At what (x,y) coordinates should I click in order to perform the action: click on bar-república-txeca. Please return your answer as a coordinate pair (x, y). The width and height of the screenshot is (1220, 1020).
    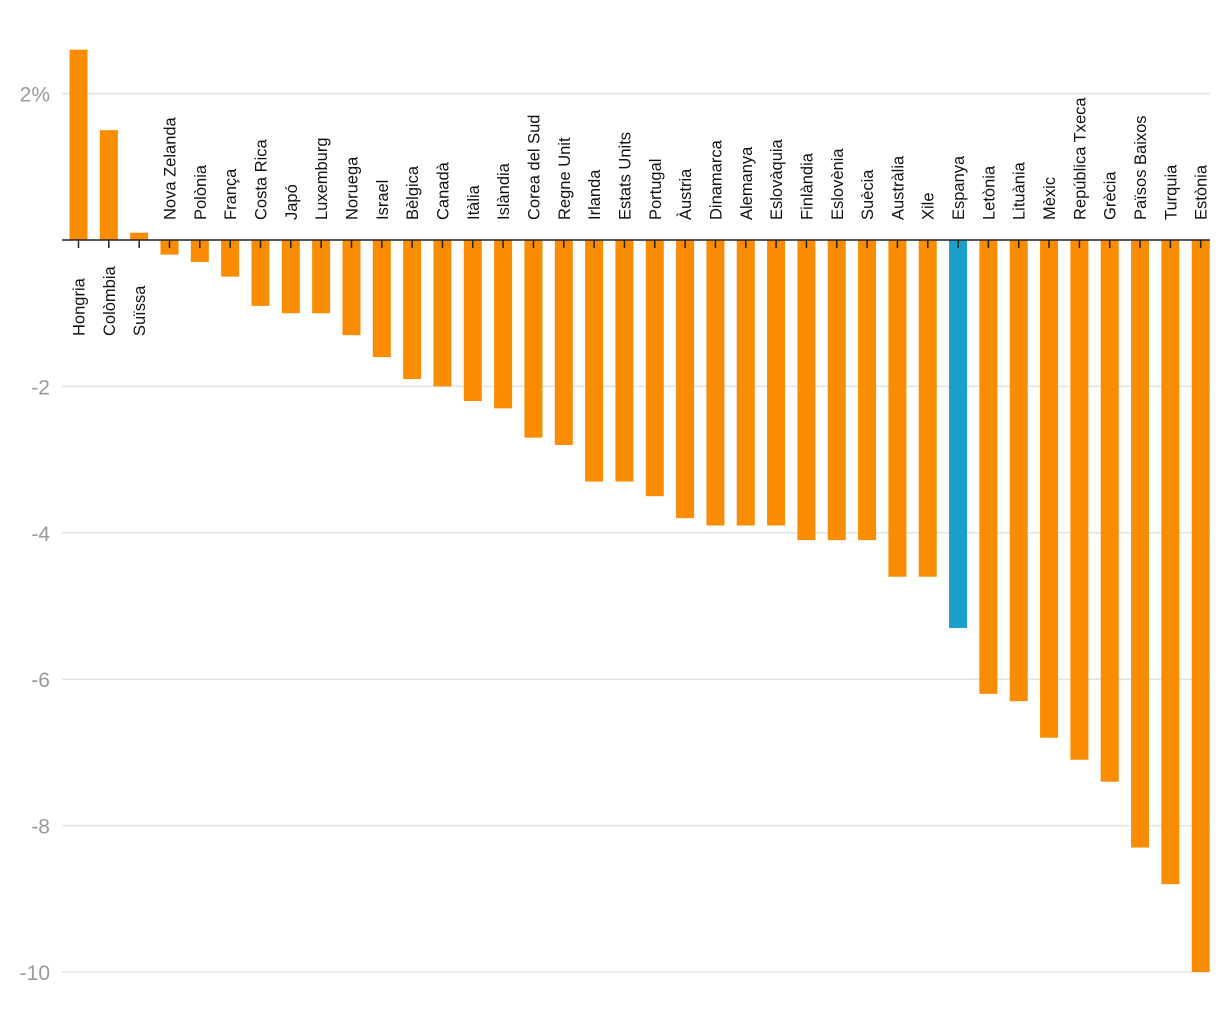
    Looking at the image, I should click on (1079, 500).